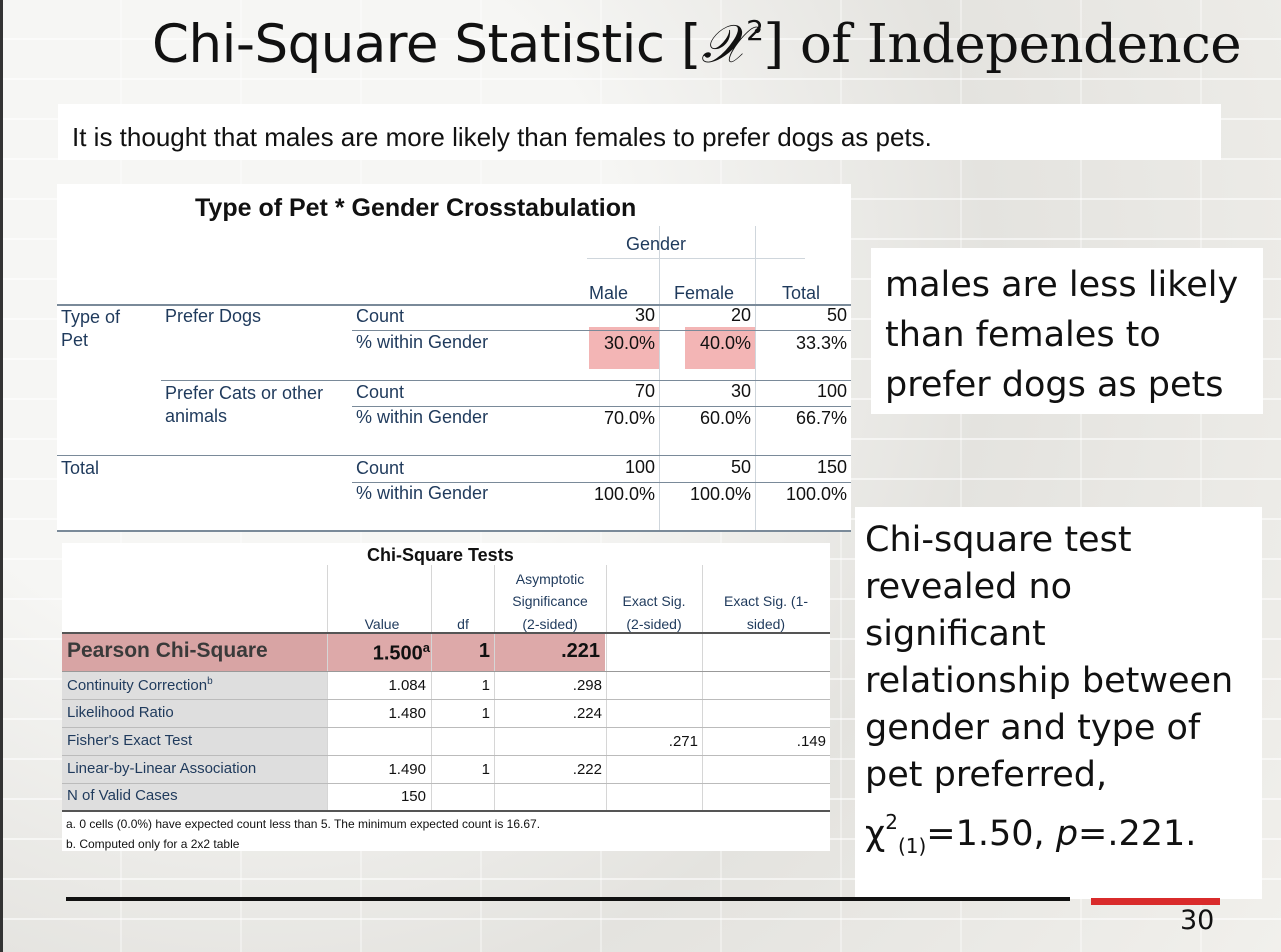 This screenshot has height=952, width=1281. I want to click on cell-value: .298, so click(587, 685).